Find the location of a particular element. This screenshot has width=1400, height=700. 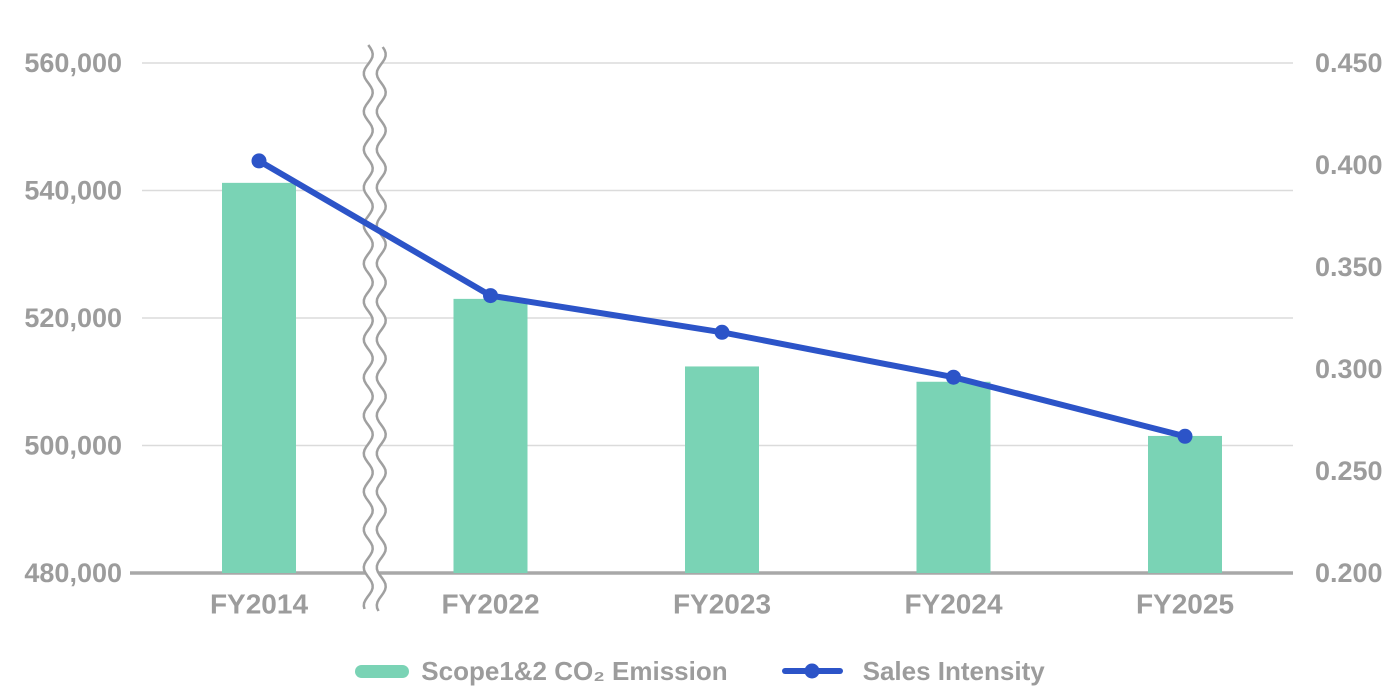

right-axis-tick-label: 0.300 is located at coordinates (1349, 369).